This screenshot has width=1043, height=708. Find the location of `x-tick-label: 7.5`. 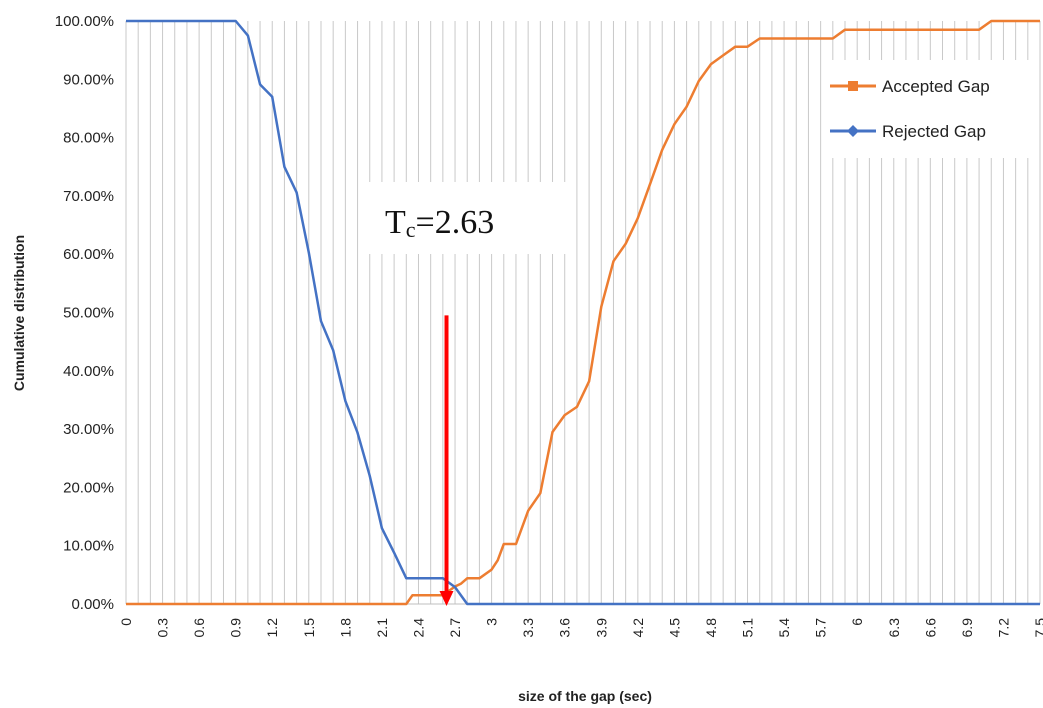

x-tick-label: 7.5 is located at coordinates (1037, 628).